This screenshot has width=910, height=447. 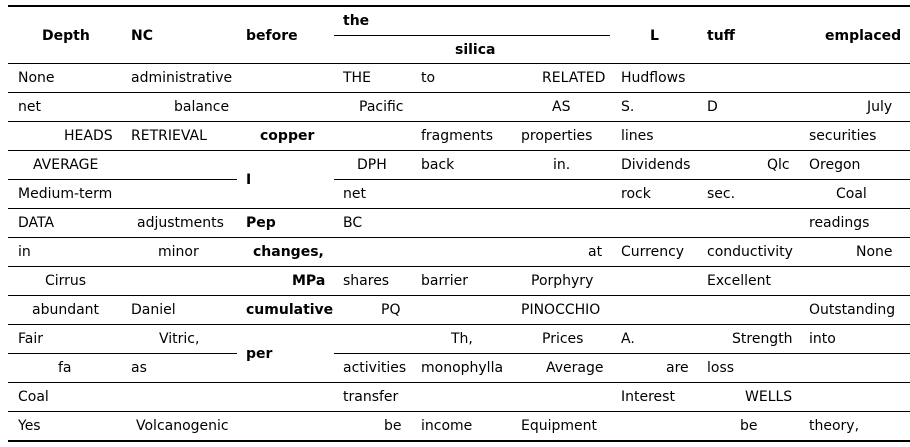 I want to click on table-cell: Volcanogenic, so click(x=182, y=426).